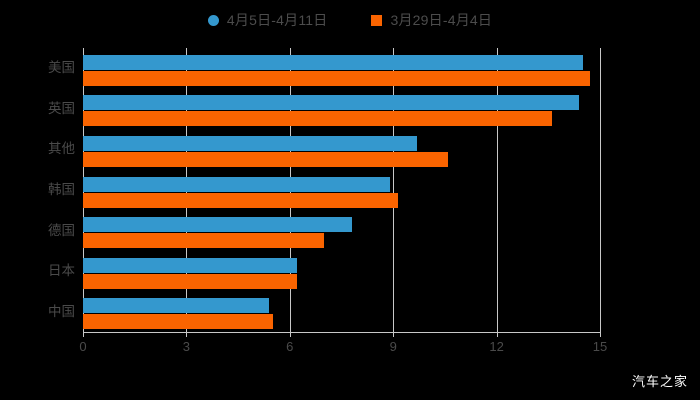 The image size is (700, 400). Describe the element at coordinates (393, 346) in the screenshot. I see `x-tick-label-9: 9` at that location.